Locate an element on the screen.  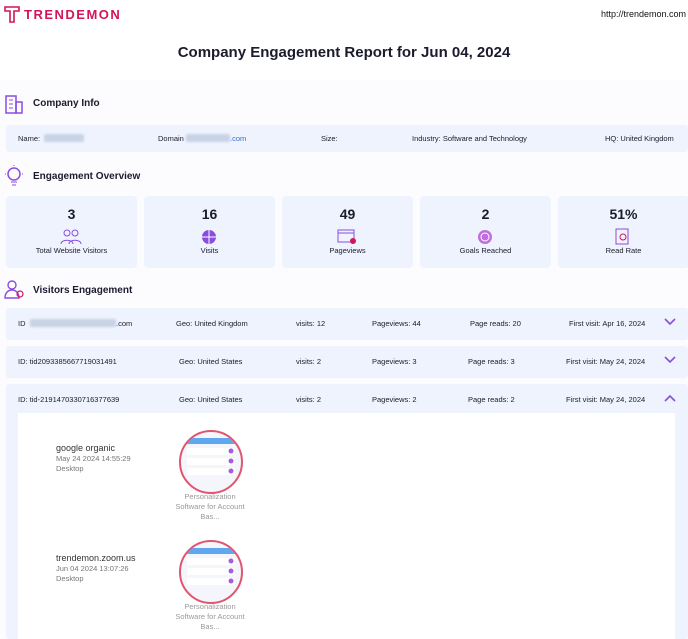
section-title: Engagement Overview is located at coordinates (87, 176).